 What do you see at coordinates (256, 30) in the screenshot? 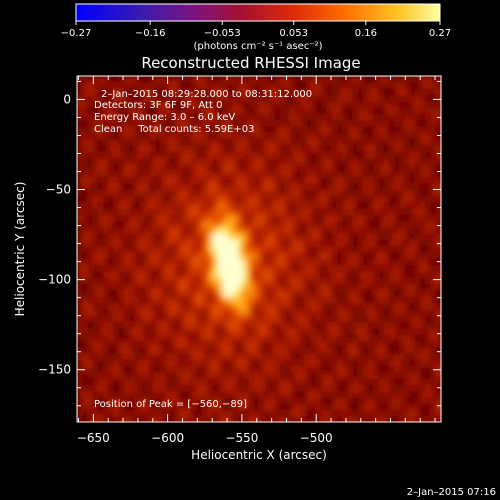
I see `colorbar-ticks: −0.27 −0.16 −0.053 0.053 0.16 0.27` at bounding box center [256, 30].